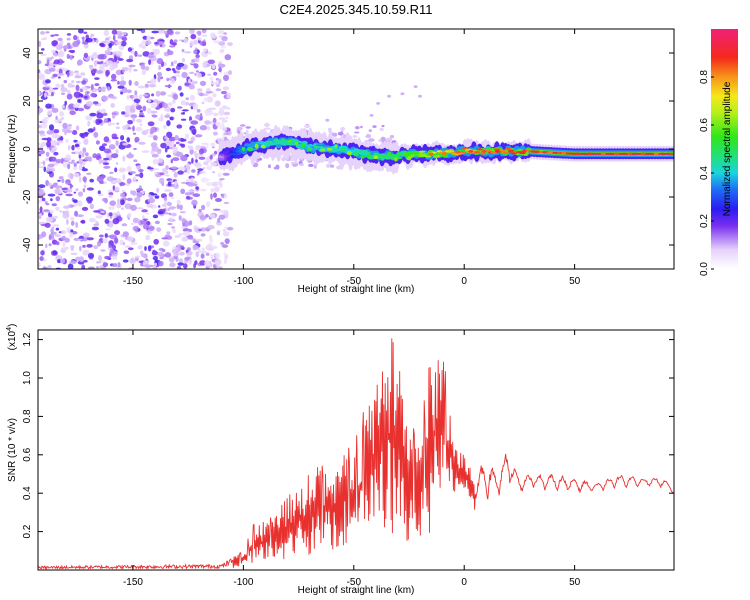 The width and height of the screenshot is (750, 600). I want to click on spectrogram-x-axis-label: Height of straight line (km), so click(356, 289).